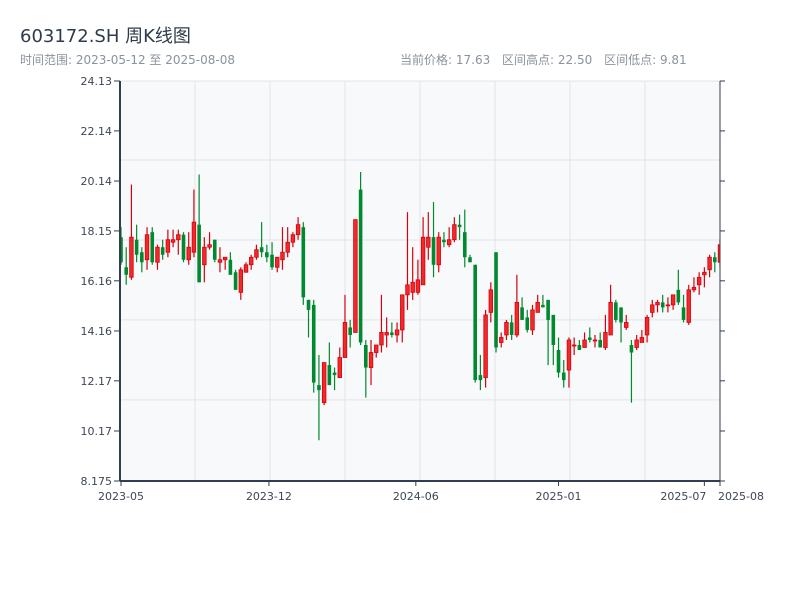 Image resolution: width=800 pixels, height=600 pixels. I want to click on x-tick-label: 2024-06, so click(416, 496).